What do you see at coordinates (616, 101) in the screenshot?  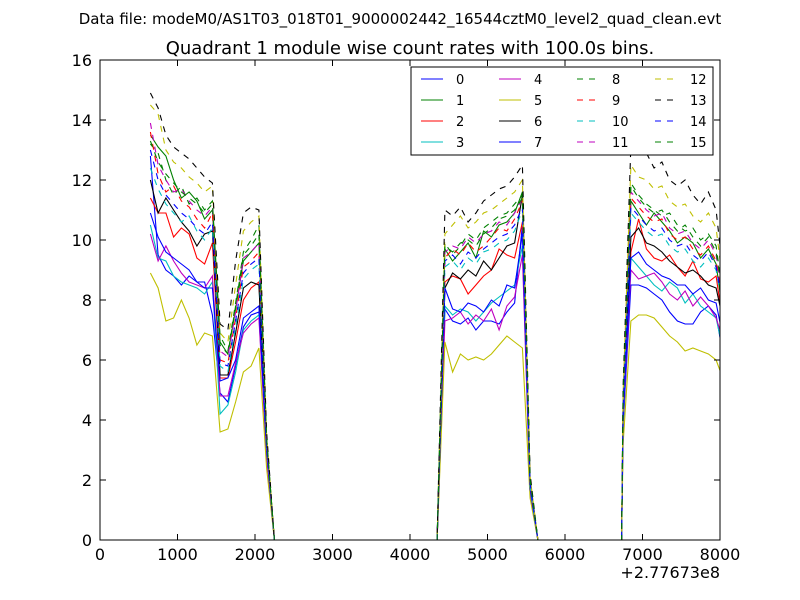 I see `legend-label-9: 9` at bounding box center [616, 101].